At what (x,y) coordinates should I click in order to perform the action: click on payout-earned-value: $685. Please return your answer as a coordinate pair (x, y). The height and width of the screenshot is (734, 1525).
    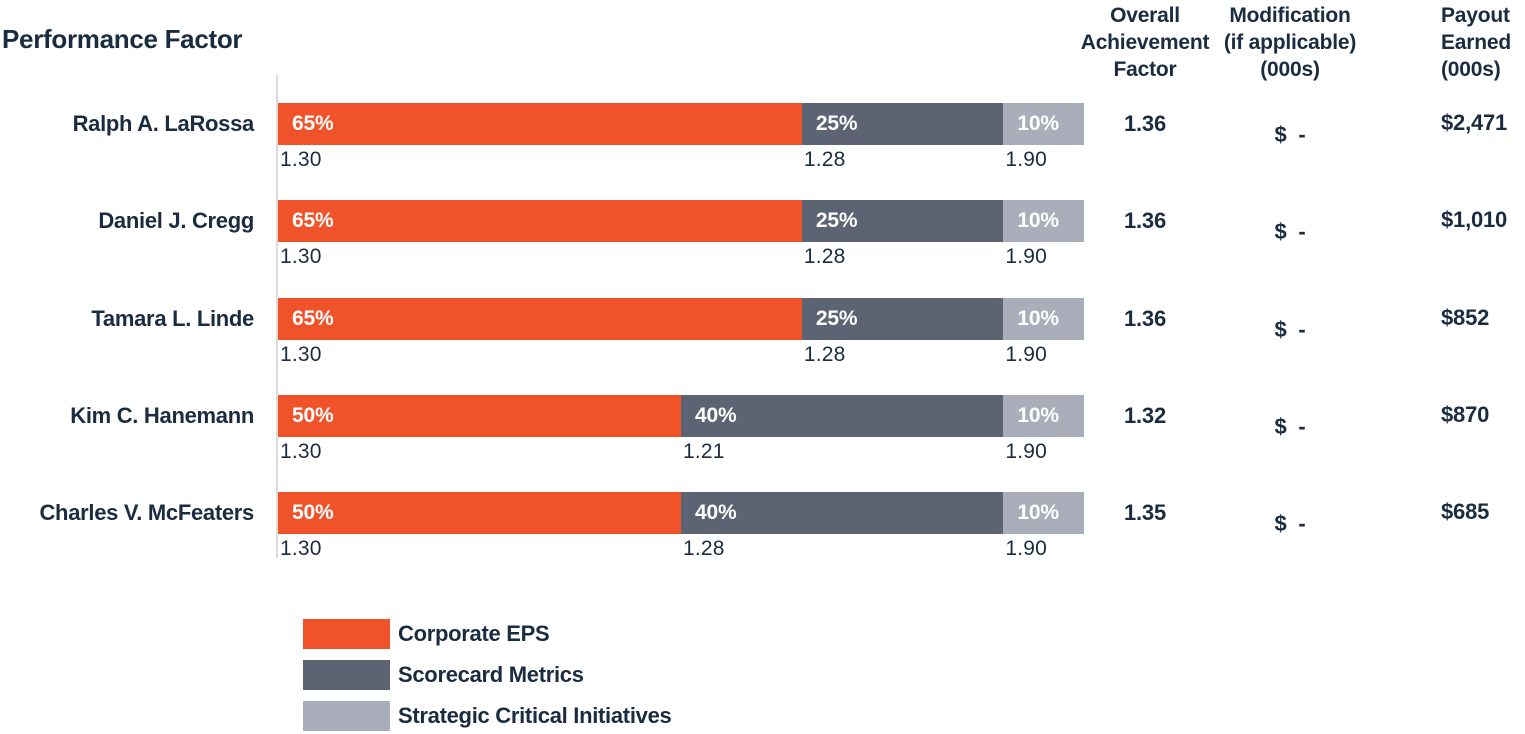
    Looking at the image, I should click on (1465, 511).